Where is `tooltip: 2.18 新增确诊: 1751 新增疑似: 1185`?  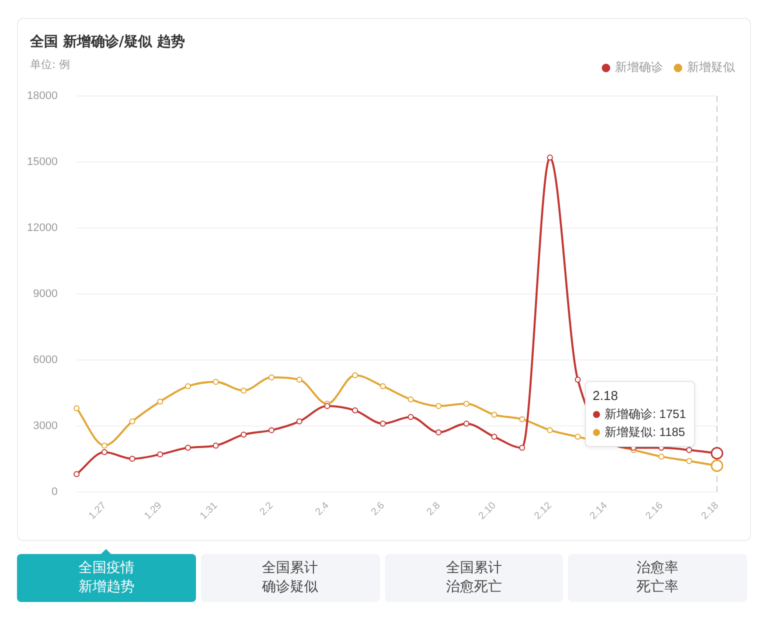
tooltip: 2.18 新增确诊: 1751 新增疑似: 1185 is located at coordinates (639, 414).